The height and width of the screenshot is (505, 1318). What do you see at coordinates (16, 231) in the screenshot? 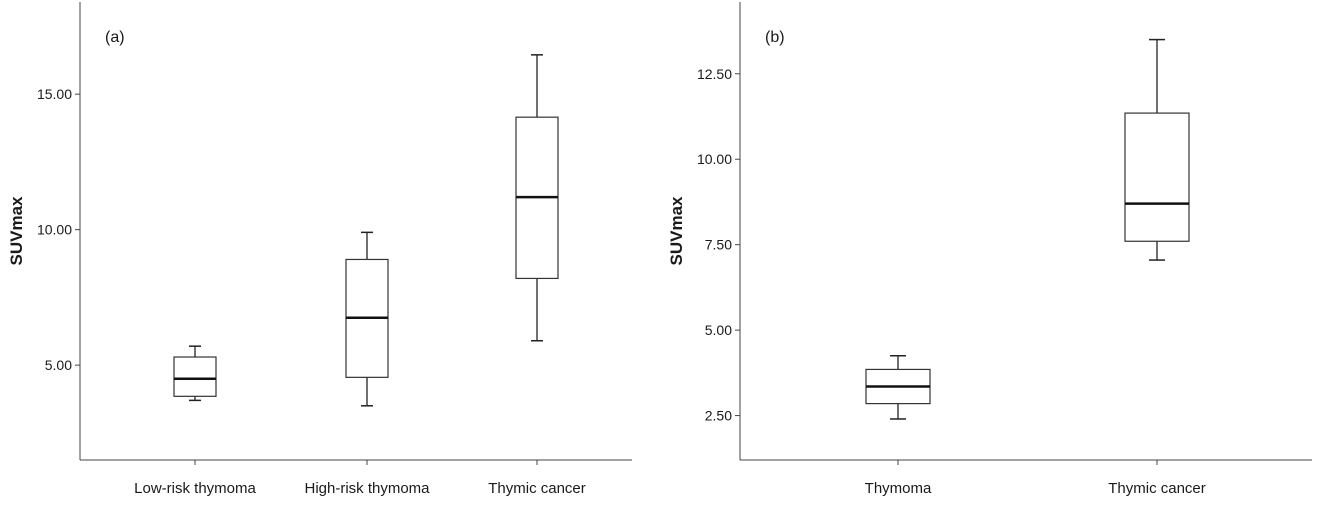
I see `panel-a-y-axis-label: SUVmax` at bounding box center [16, 231].